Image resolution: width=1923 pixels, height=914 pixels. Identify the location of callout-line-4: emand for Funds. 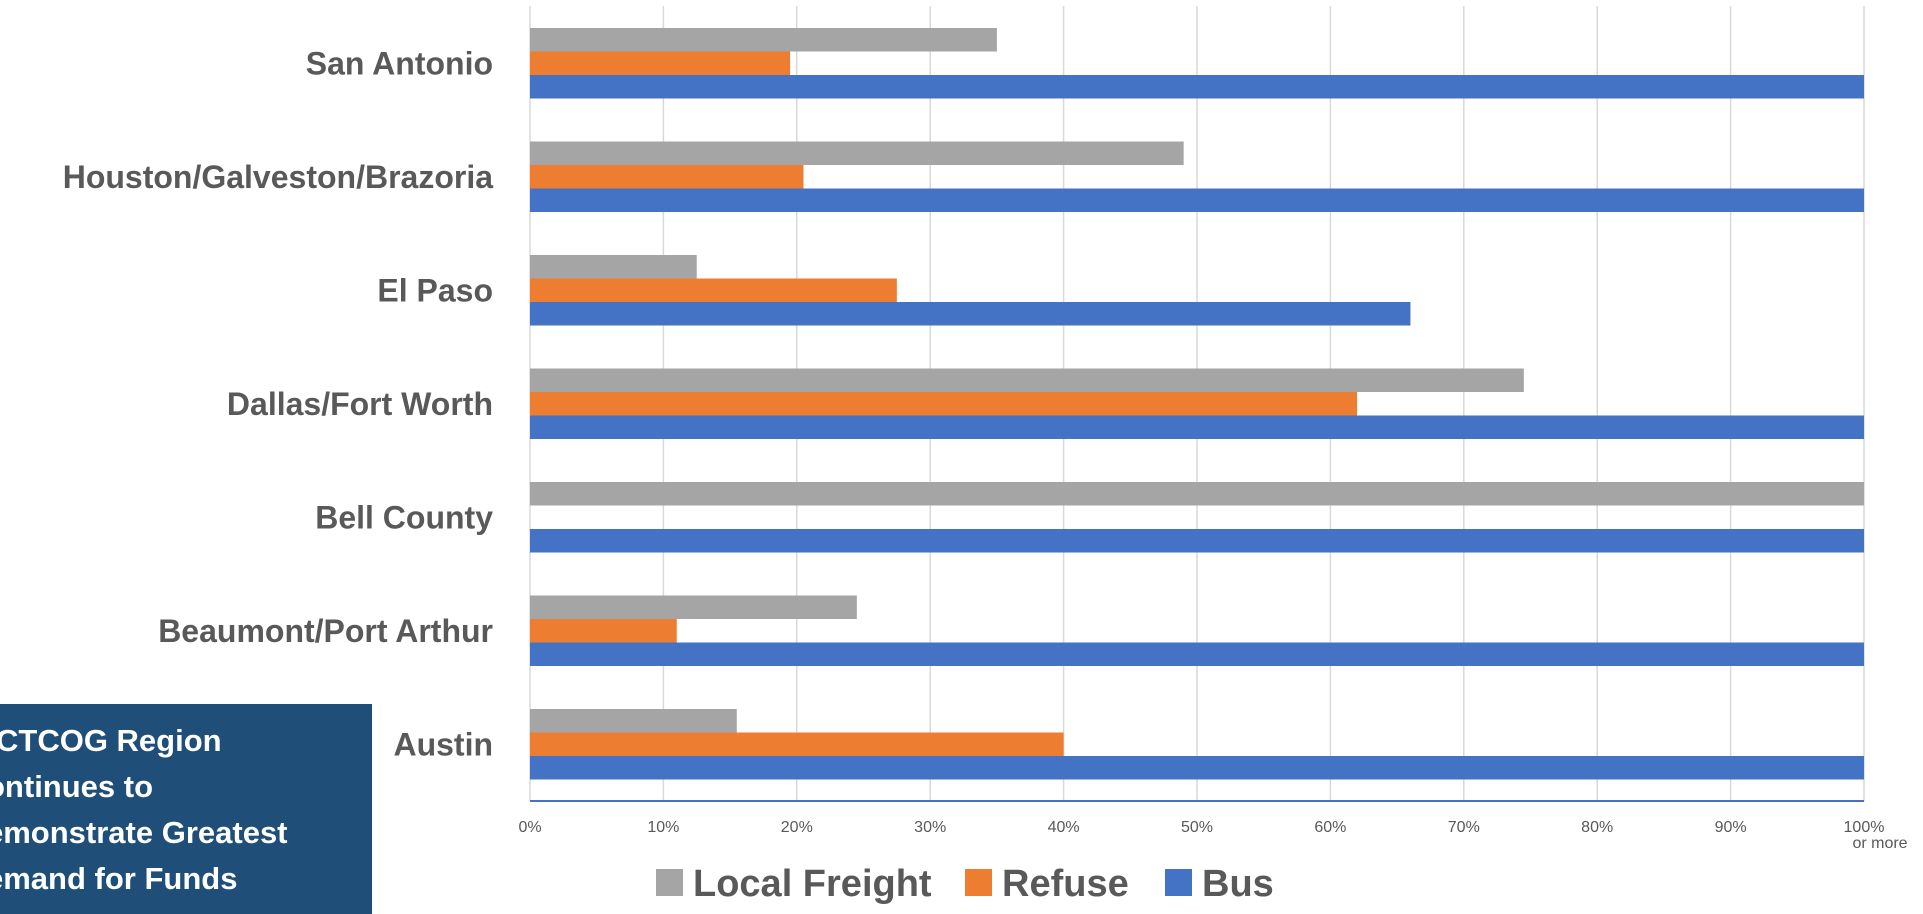
(119, 878).